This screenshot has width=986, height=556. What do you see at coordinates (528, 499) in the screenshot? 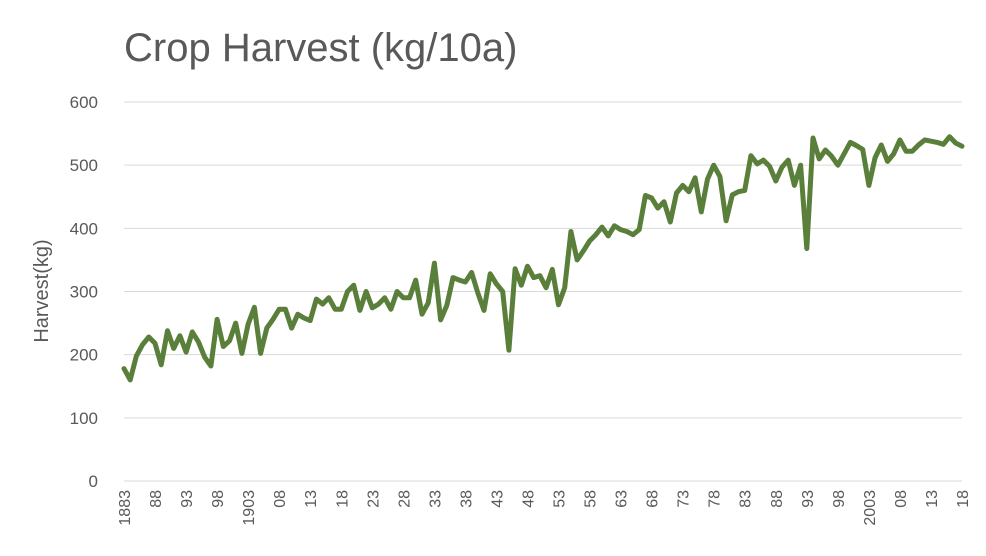
I see `x-tick-label: 48` at bounding box center [528, 499].